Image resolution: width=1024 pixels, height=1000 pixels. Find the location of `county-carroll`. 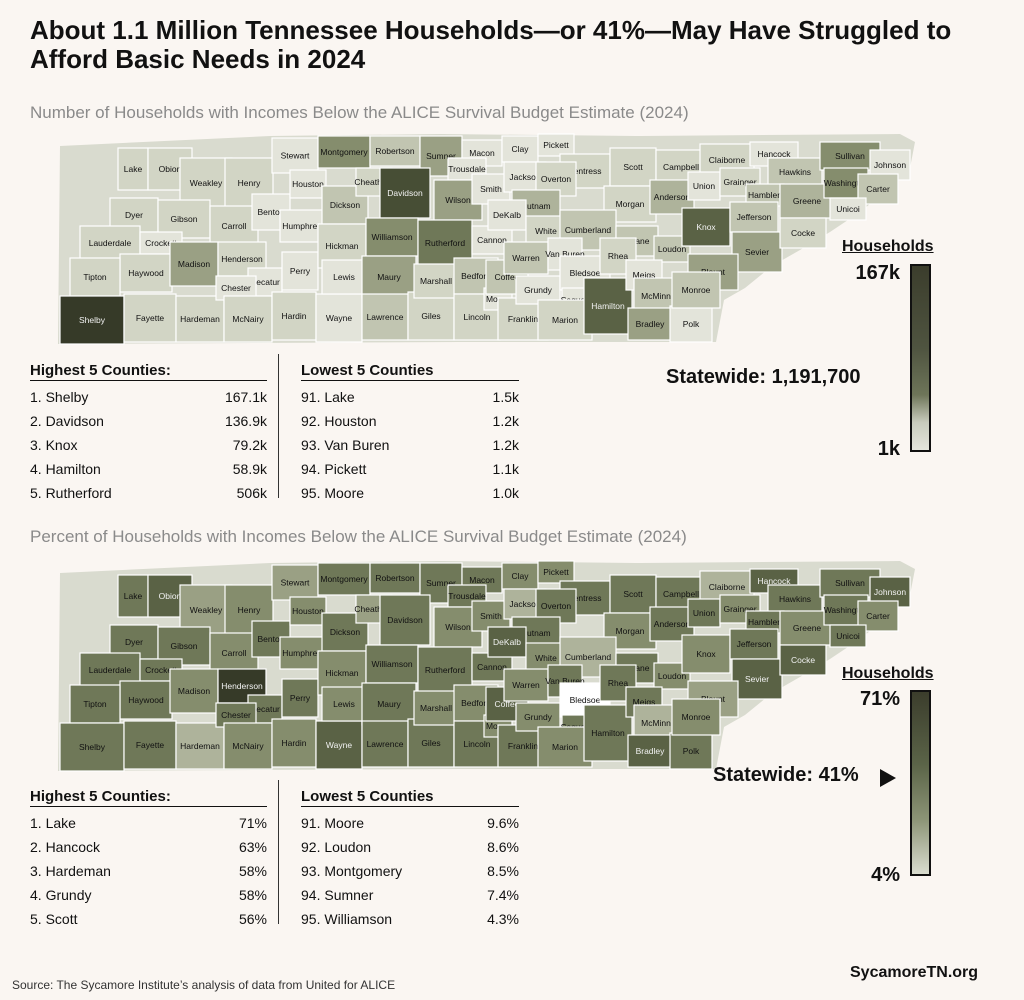

county-carroll is located at coordinates (234, 653).